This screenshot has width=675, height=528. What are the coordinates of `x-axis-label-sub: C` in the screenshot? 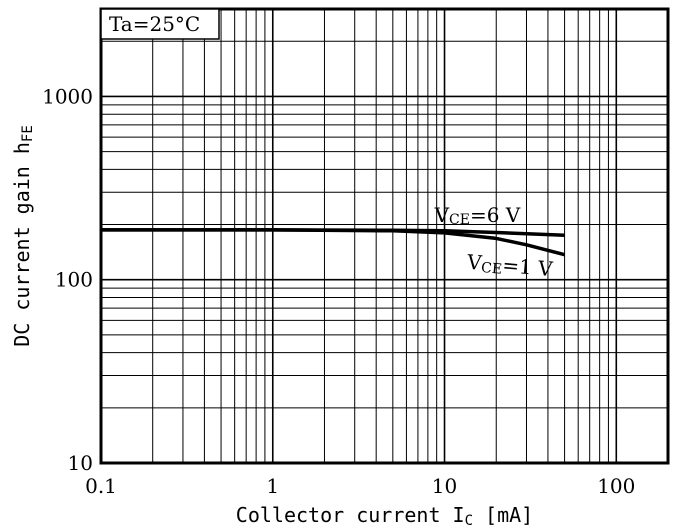 It's located at (469, 520).